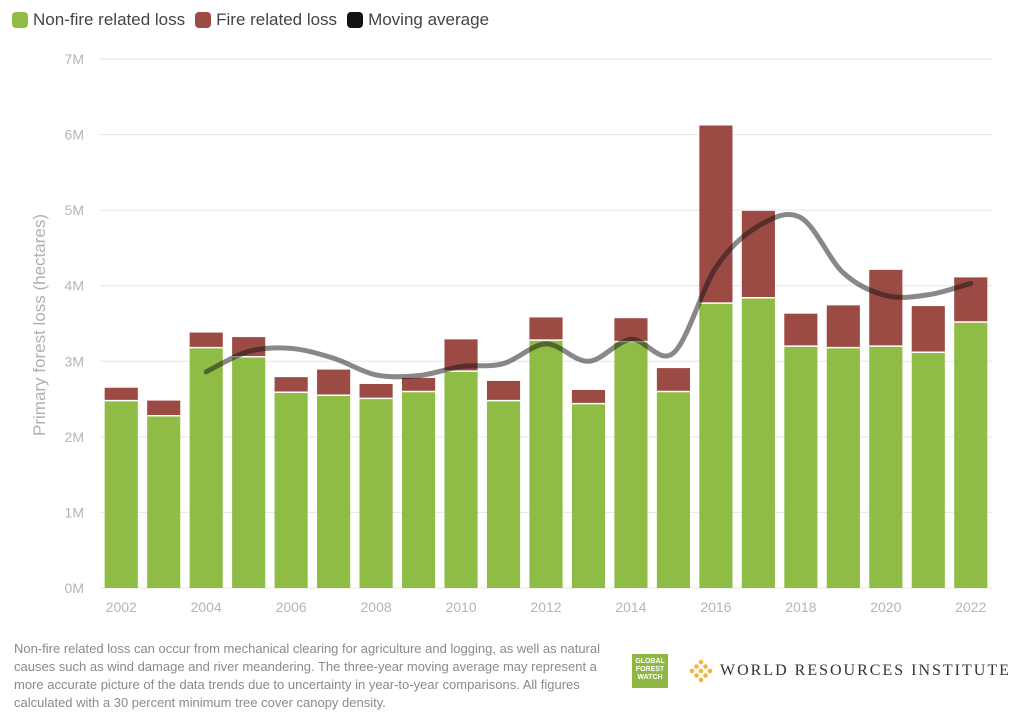 The image size is (1024, 720). What do you see at coordinates (673, 380) in the screenshot?
I see `bar-fire-2015` at bounding box center [673, 380].